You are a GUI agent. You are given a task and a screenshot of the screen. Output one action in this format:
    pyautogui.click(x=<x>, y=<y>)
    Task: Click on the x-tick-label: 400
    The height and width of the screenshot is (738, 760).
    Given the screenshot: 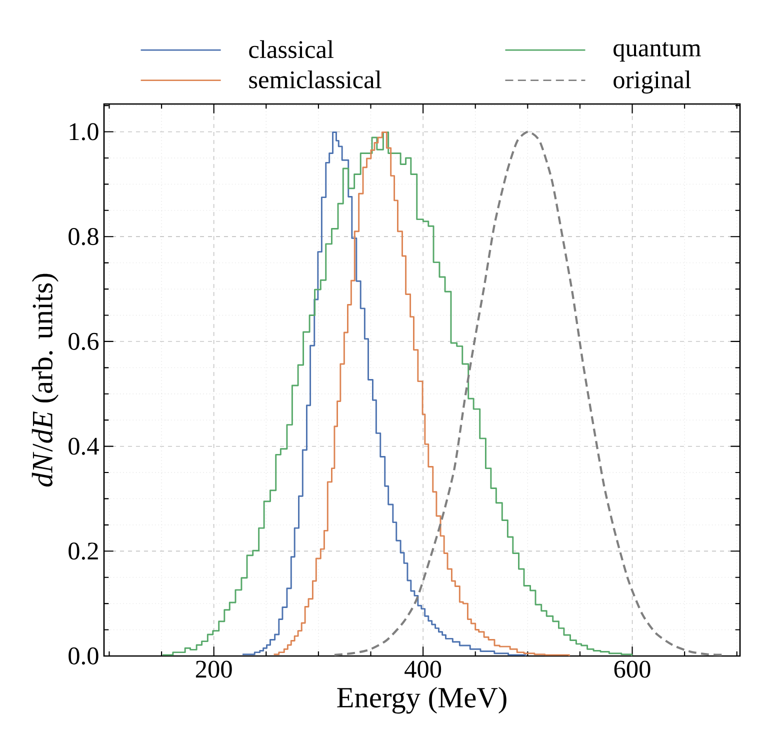 What is the action you would take?
    pyautogui.click(x=423, y=669)
    